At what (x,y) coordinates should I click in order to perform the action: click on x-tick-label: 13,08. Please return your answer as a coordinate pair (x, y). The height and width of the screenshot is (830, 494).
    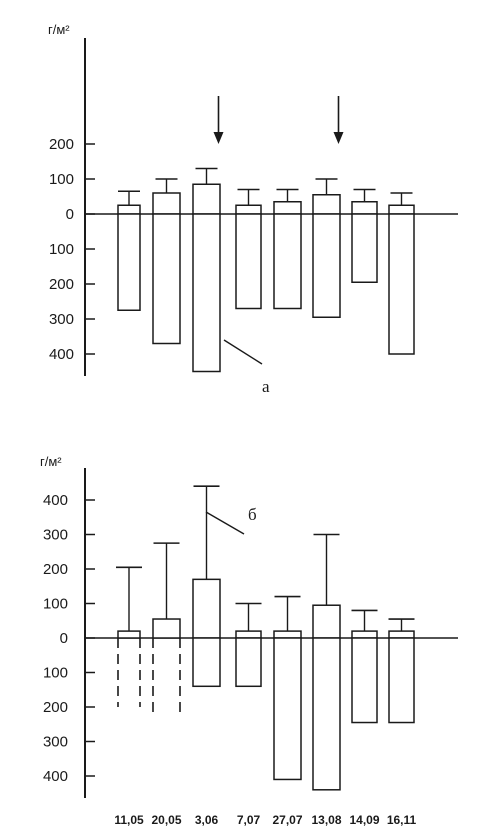
    Looking at the image, I should click on (326, 820).